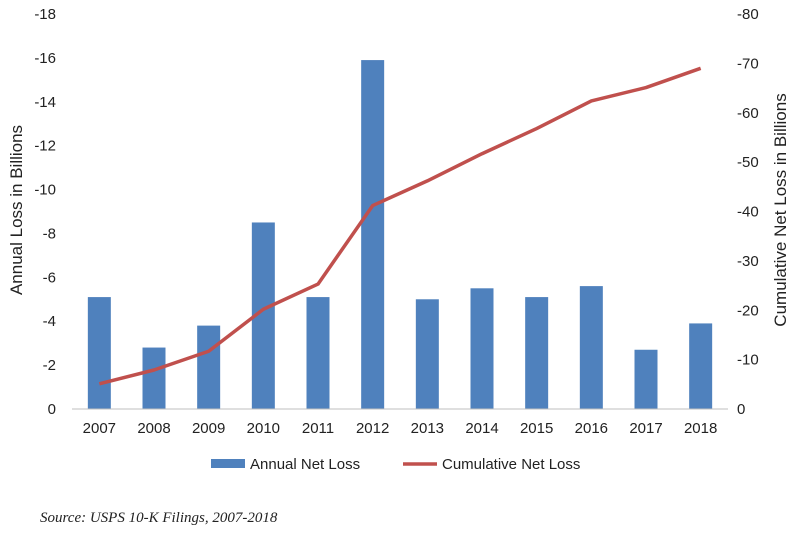 The height and width of the screenshot is (537, 800). I want to click on left-axis-ticks: 0 -2 -4 -6 -8 -10 -12 -14 -16 -18, so click(45, 212).